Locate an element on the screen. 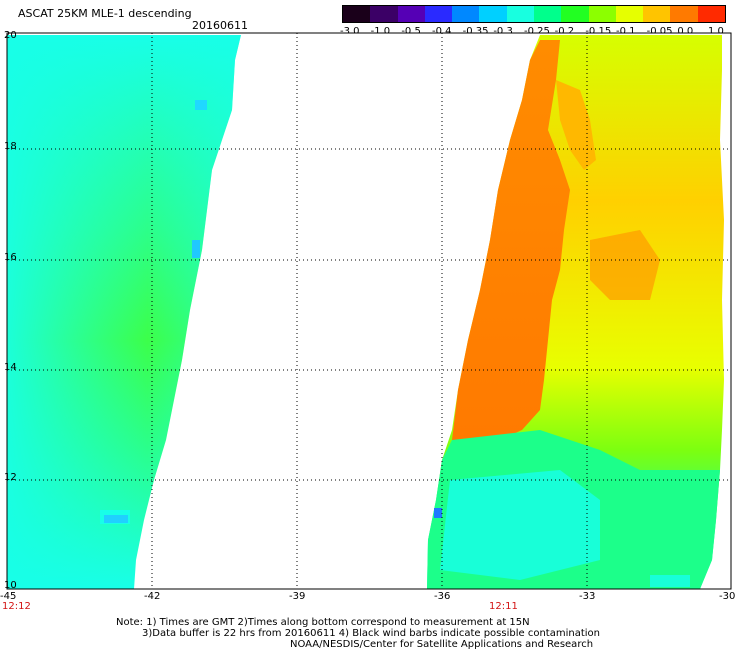  longitude-label: -45 is located at coordinates (8, 596).